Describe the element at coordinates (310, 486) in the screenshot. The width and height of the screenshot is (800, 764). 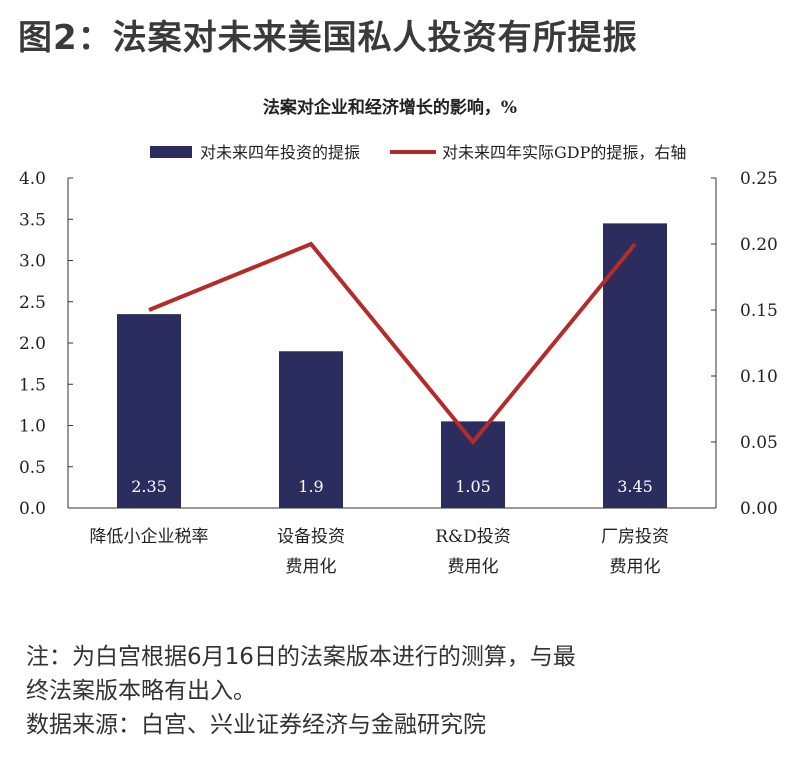
I see `bar-value-label: 1.9` at that location.